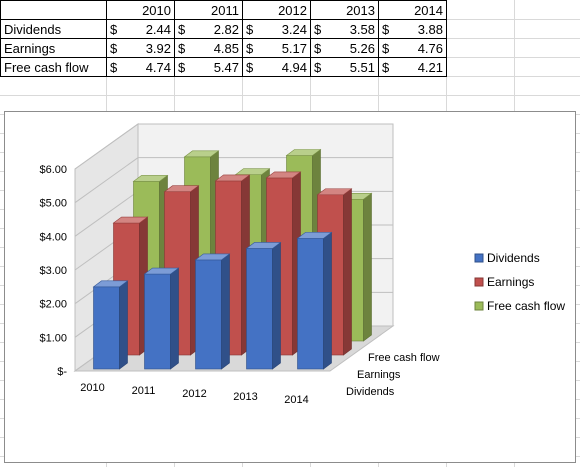 This screenshot has height=467, width=580. What do you see at coordinates (53, 204) in the screenshot?
I see `y-tick-label: $5.00` at bounding box center [53, 204].